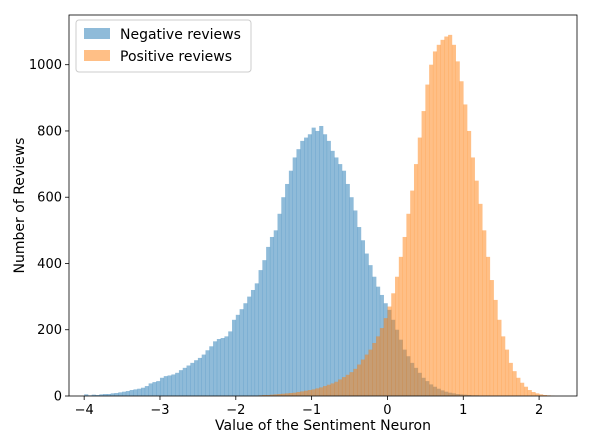 This screenshot has width=597, height=440. Describe the element at coordinates (163, 46) in the screenshot. I see `legend: Negative reviews Positive reviews` at that location.